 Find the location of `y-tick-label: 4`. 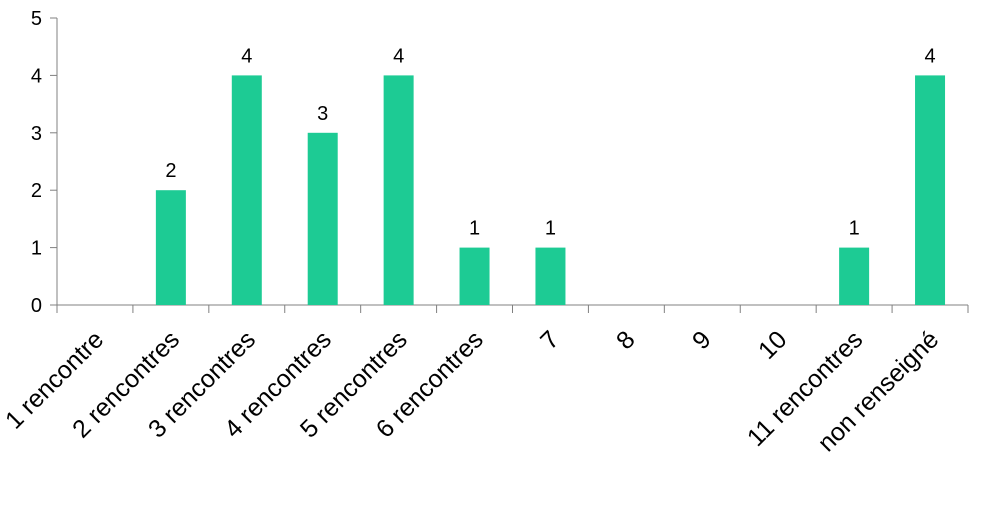

y-tick-label: 4 is located at coordinates (36, 76).